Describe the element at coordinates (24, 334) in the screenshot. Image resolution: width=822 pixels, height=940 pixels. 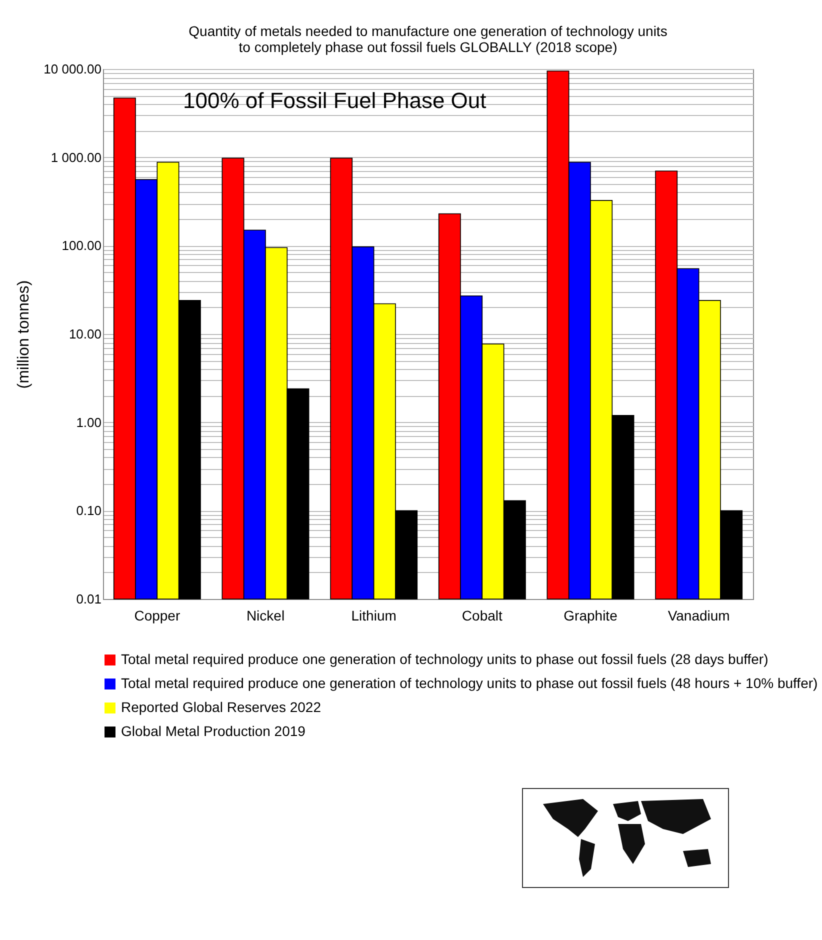
I see `y-axis-title: (million tonnes)` at that location.